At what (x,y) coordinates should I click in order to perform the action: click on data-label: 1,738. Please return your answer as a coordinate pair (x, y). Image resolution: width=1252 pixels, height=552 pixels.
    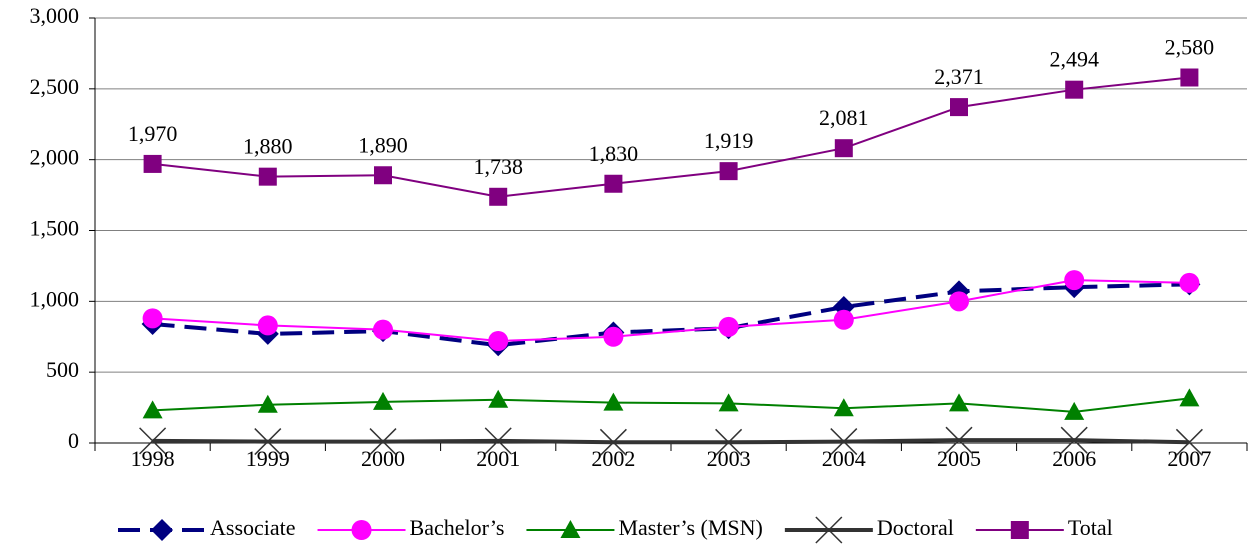
    Looking at the image, I should click on (498, 166).